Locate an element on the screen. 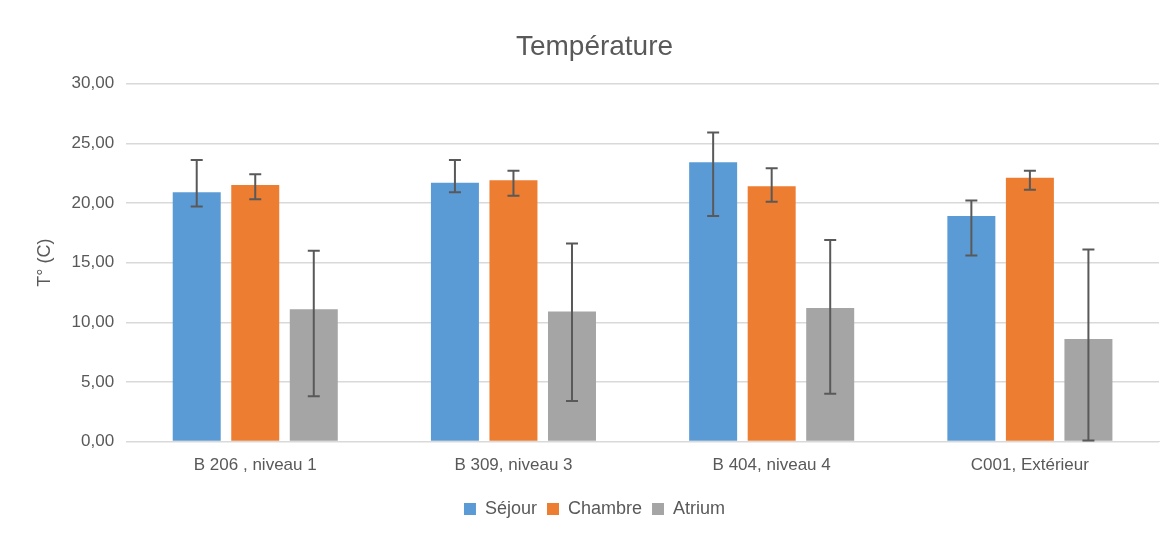 The width and height of the screenshot is (1173, 538). y-tick-label: 5,00 is located at coordinates (98, 381).